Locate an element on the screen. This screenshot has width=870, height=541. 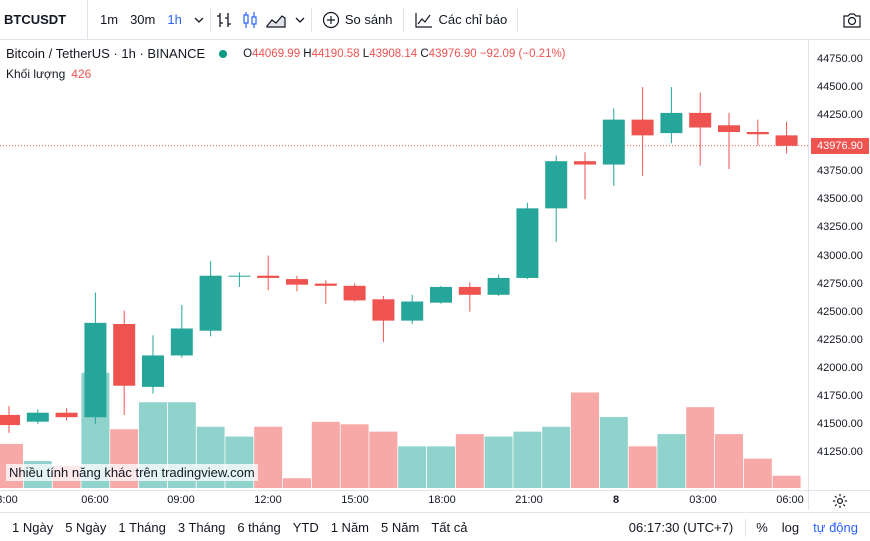
auto-scale-toggle: tự động is located at coordinates (835, 527).